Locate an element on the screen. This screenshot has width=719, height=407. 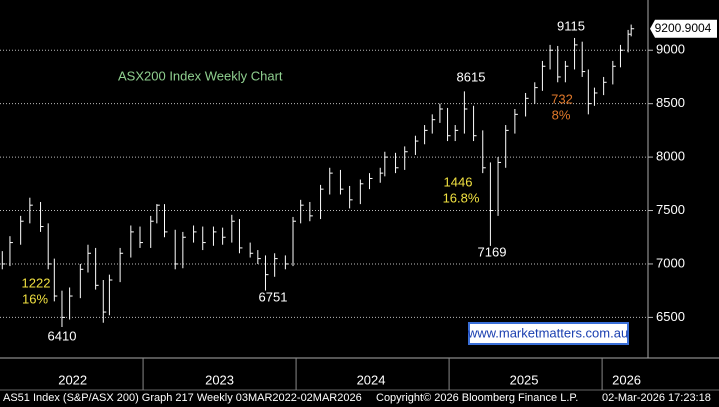
last-price-label: 9200.9004 is located at coordinates (683, 28).